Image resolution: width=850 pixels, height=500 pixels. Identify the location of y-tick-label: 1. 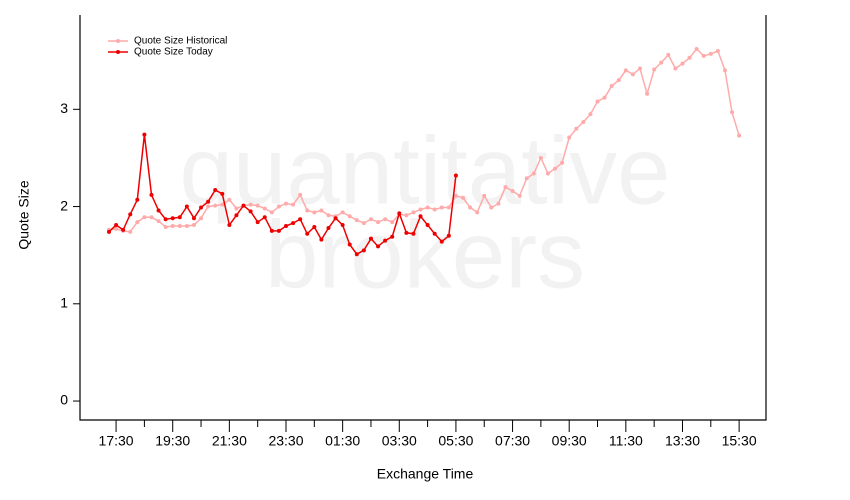
(64, 303).